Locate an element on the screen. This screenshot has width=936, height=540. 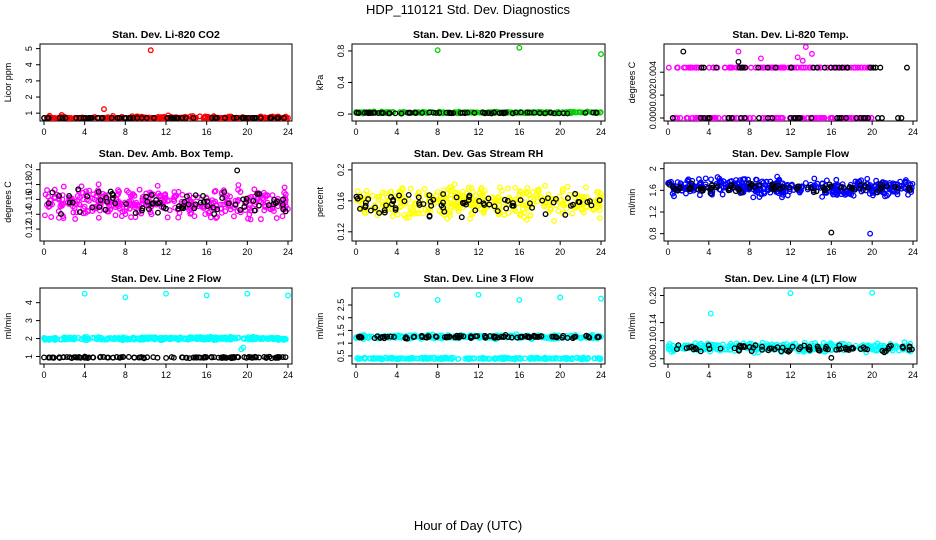
y-tick-label: 0.18 is located at coordinates (29, 185).